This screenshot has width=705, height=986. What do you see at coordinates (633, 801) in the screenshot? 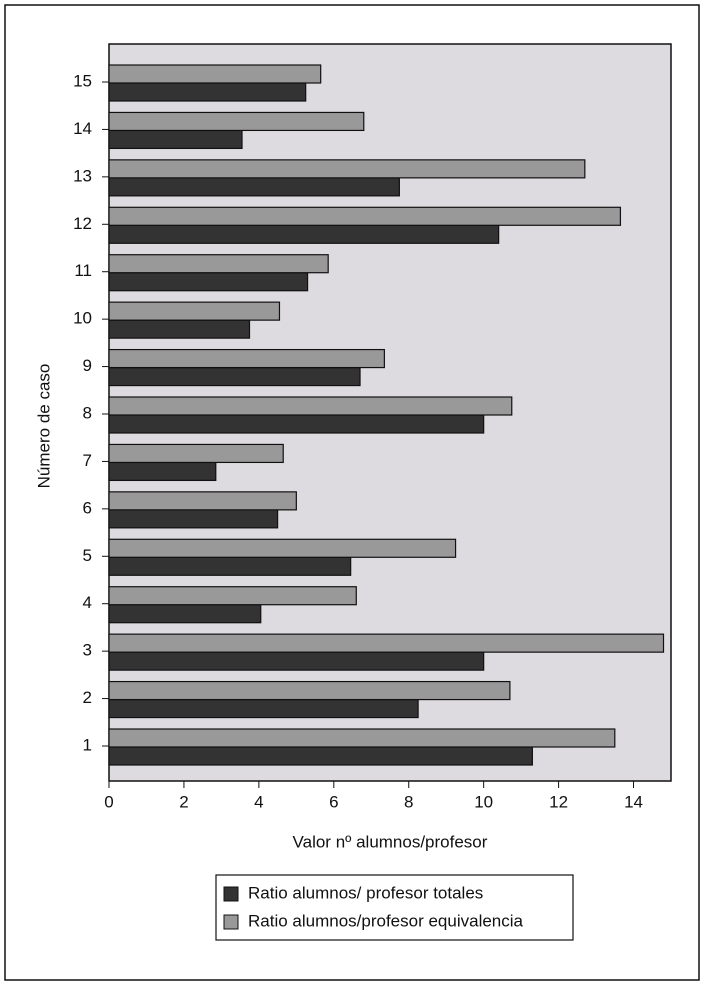
I see `x-tick-label: 14` at bounding box center [633, 801].